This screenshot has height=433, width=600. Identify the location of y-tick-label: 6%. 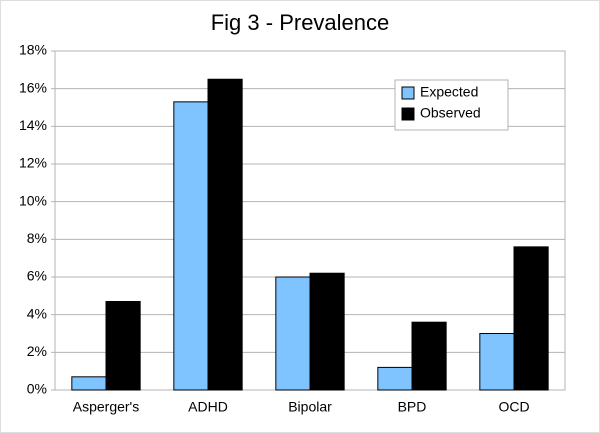
(37, 276).